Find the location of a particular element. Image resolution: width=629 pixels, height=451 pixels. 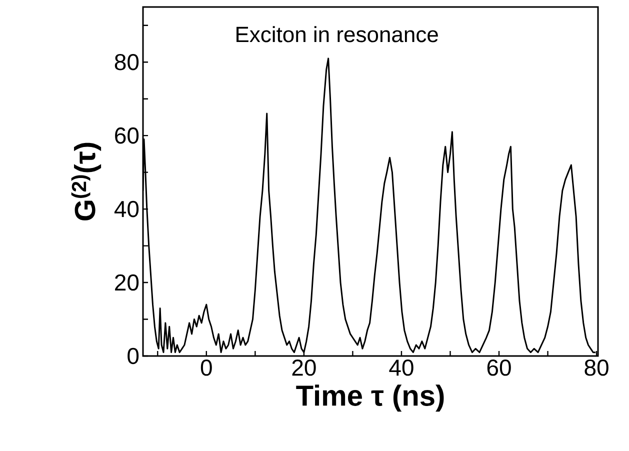

x-tick-label: 60 is located at coordinates (499, 368).